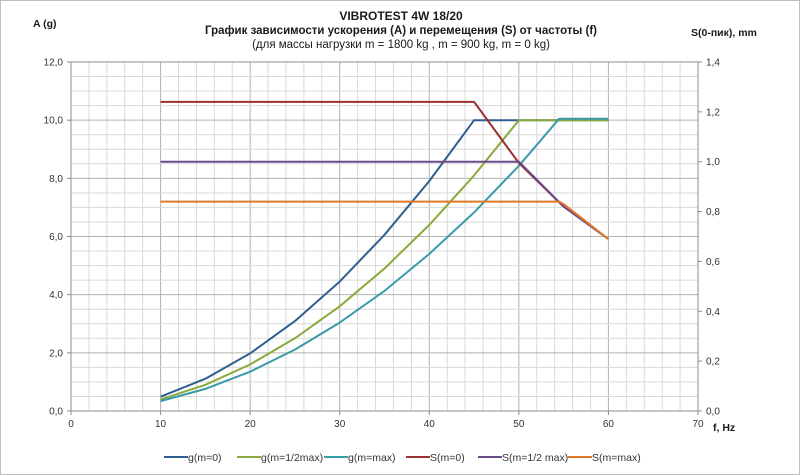 The height and width of the screenshot is (476, 800). I want to click on y-right-tick-label: 0,6, so click(713, 262).